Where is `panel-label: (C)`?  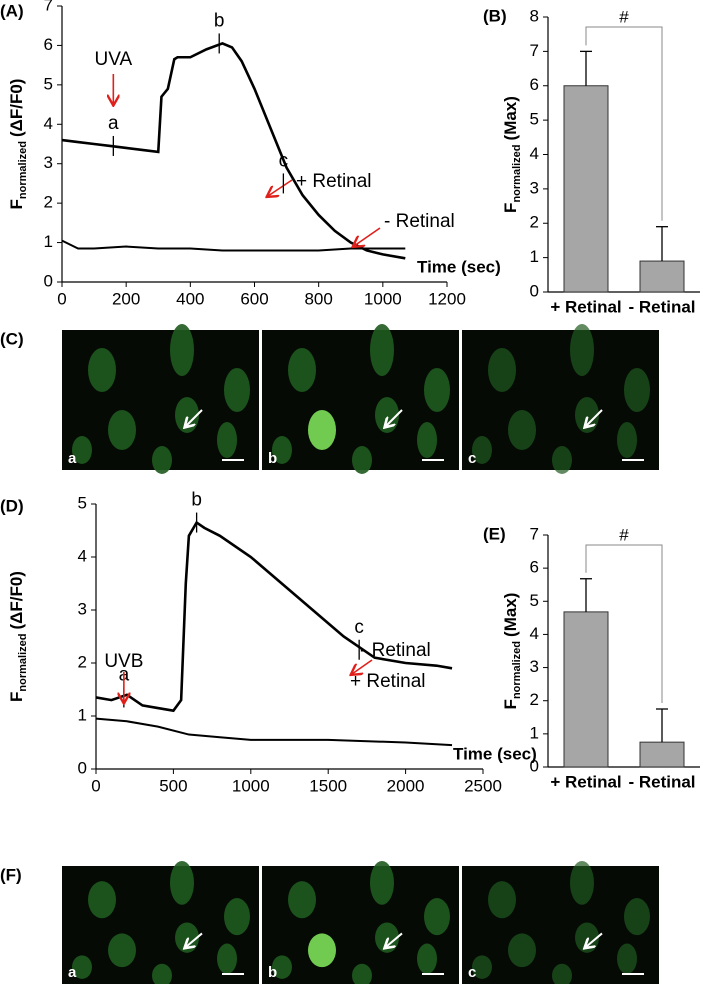
panel-label: (C) is located at coordinates (12, 338).